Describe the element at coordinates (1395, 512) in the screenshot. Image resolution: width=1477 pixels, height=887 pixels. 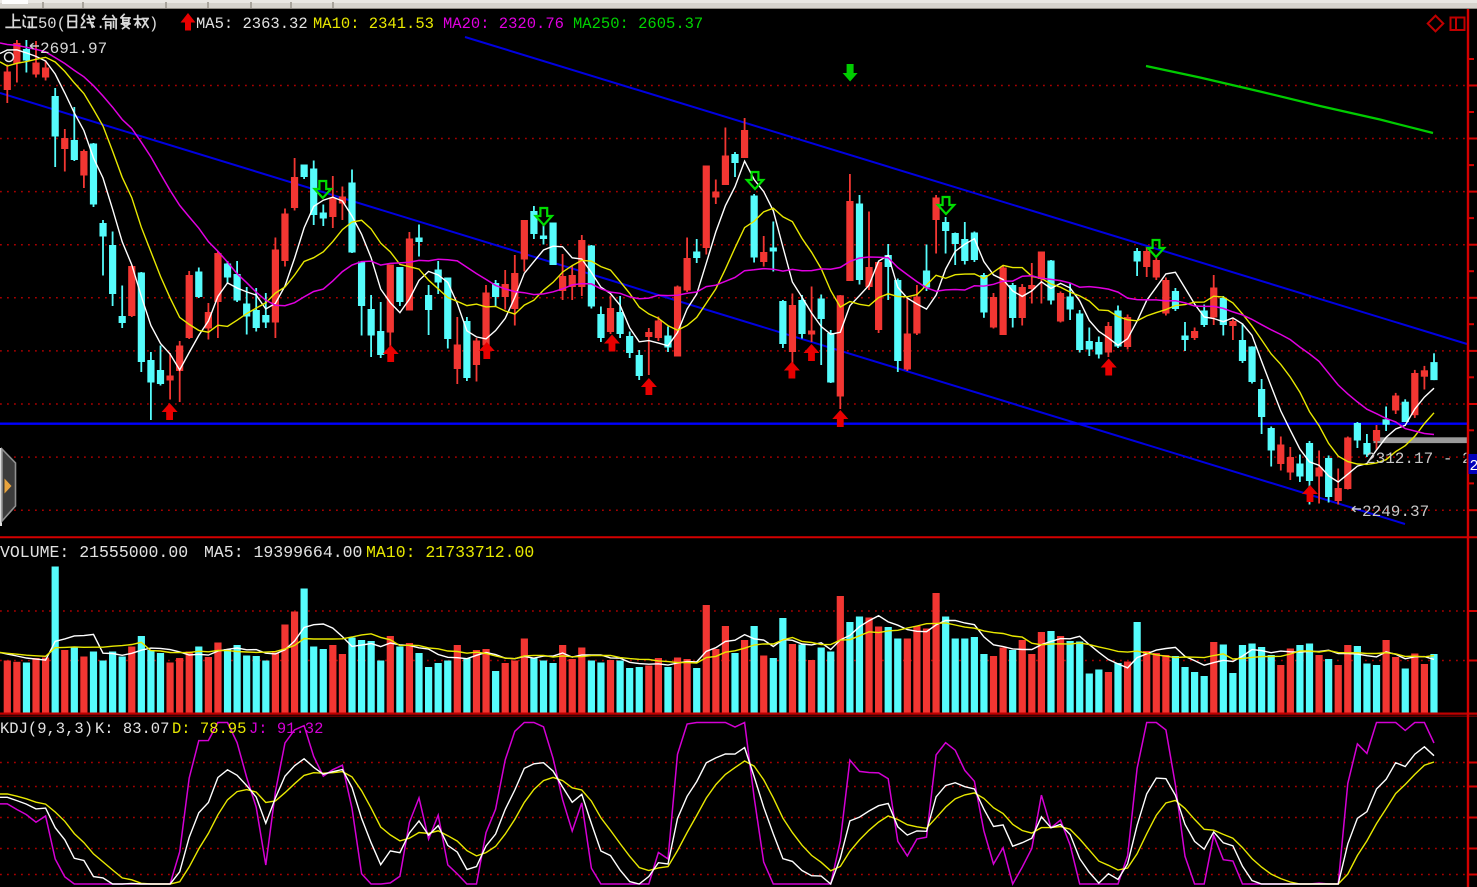
I see `svg-text: 2249.37` at that location.